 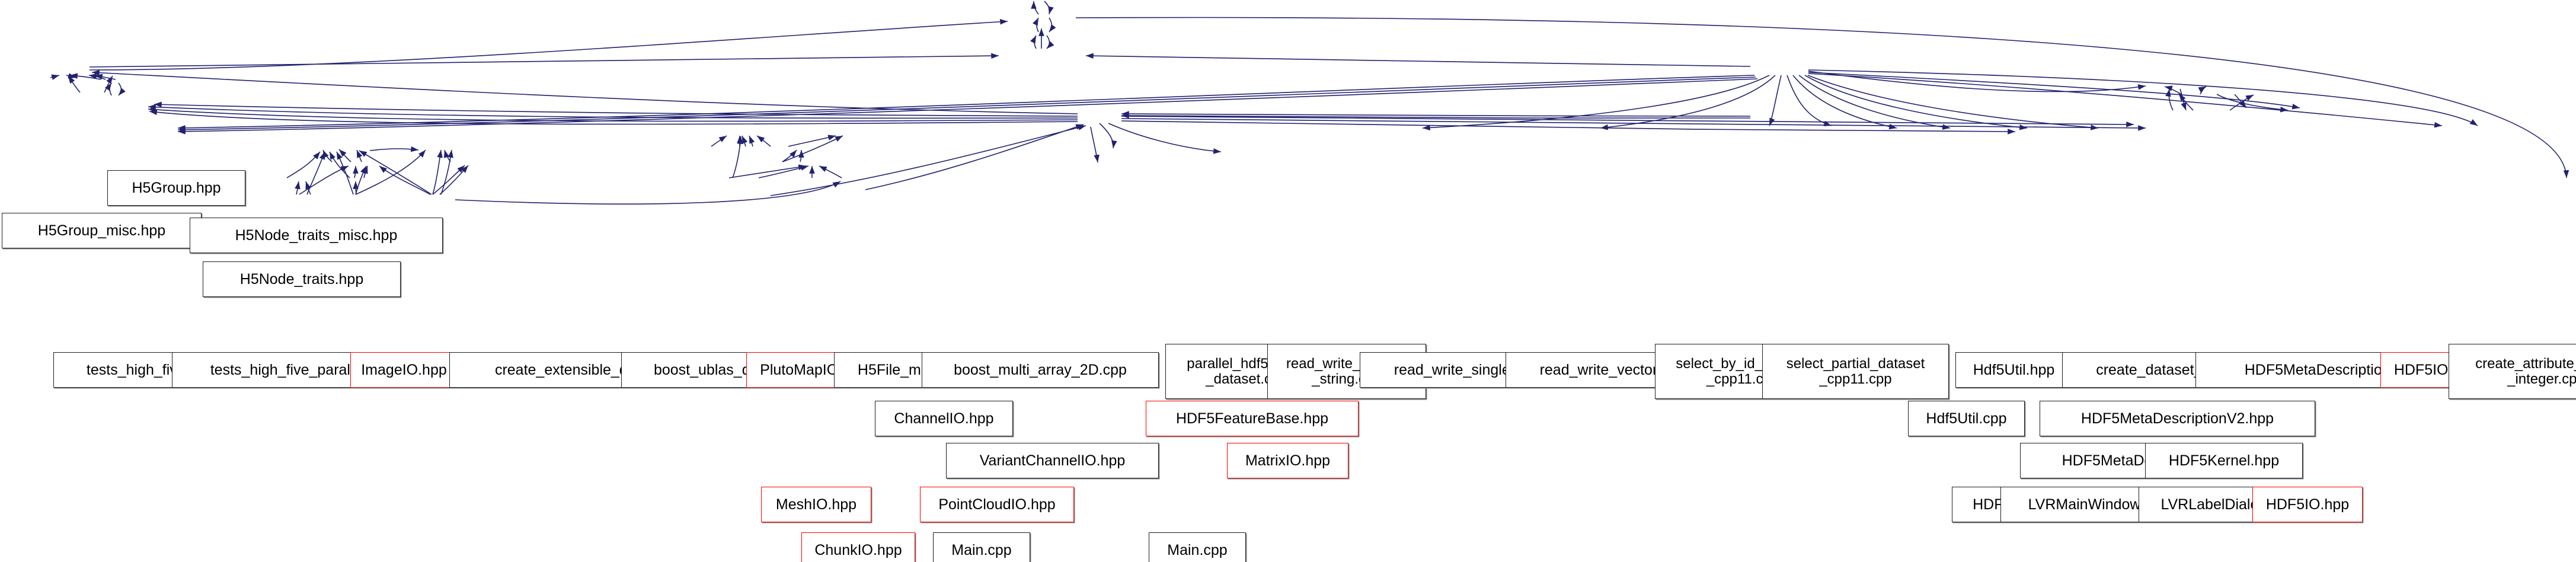 I want to click on graph-node-select-partial-dataset-cpp11-cpp: select_partial_dataset _cpp11.cpp, so click(x=1855, y=371).